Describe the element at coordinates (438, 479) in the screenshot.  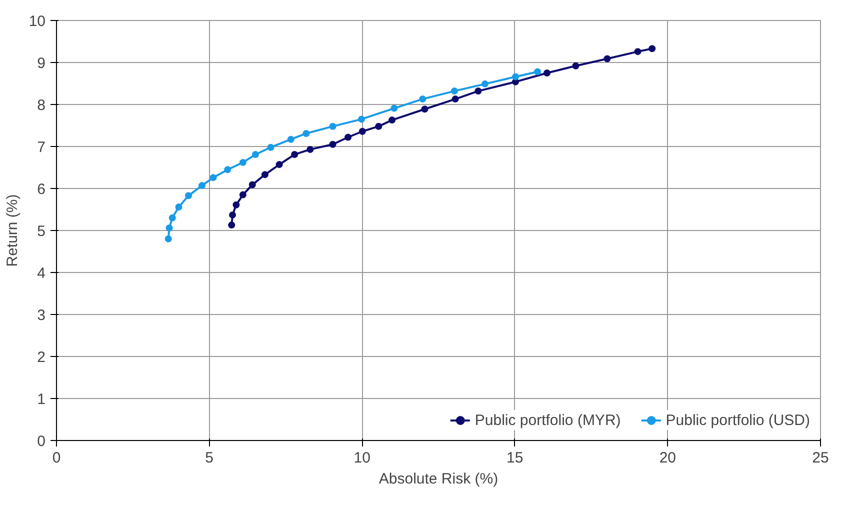
I see `x-axis-title: Absolute Risk (%)` at that location.